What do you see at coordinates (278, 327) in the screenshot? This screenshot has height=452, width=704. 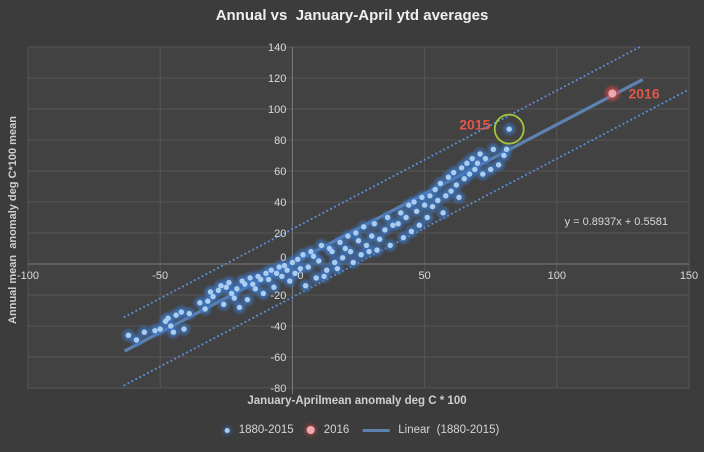 I see `svg-text: -40` at bounding box center [278, 327].